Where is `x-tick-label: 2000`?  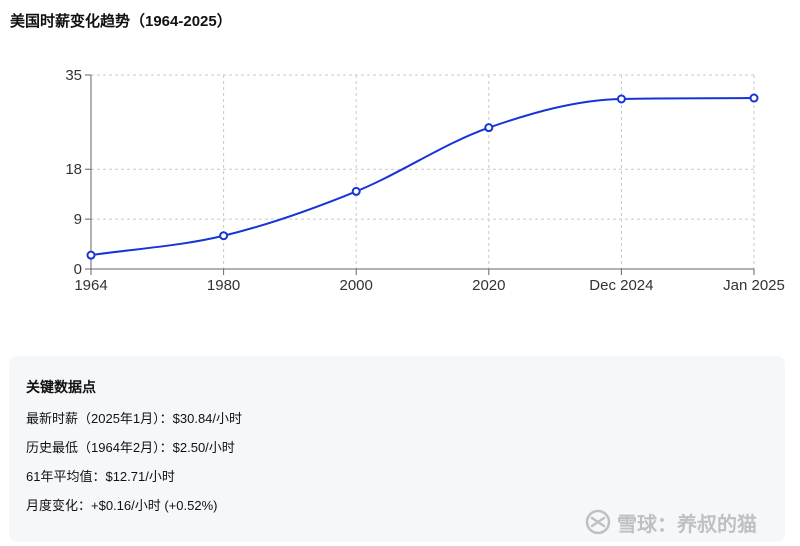 x-tick-label: 2000 is located at coordinates (356, 285).